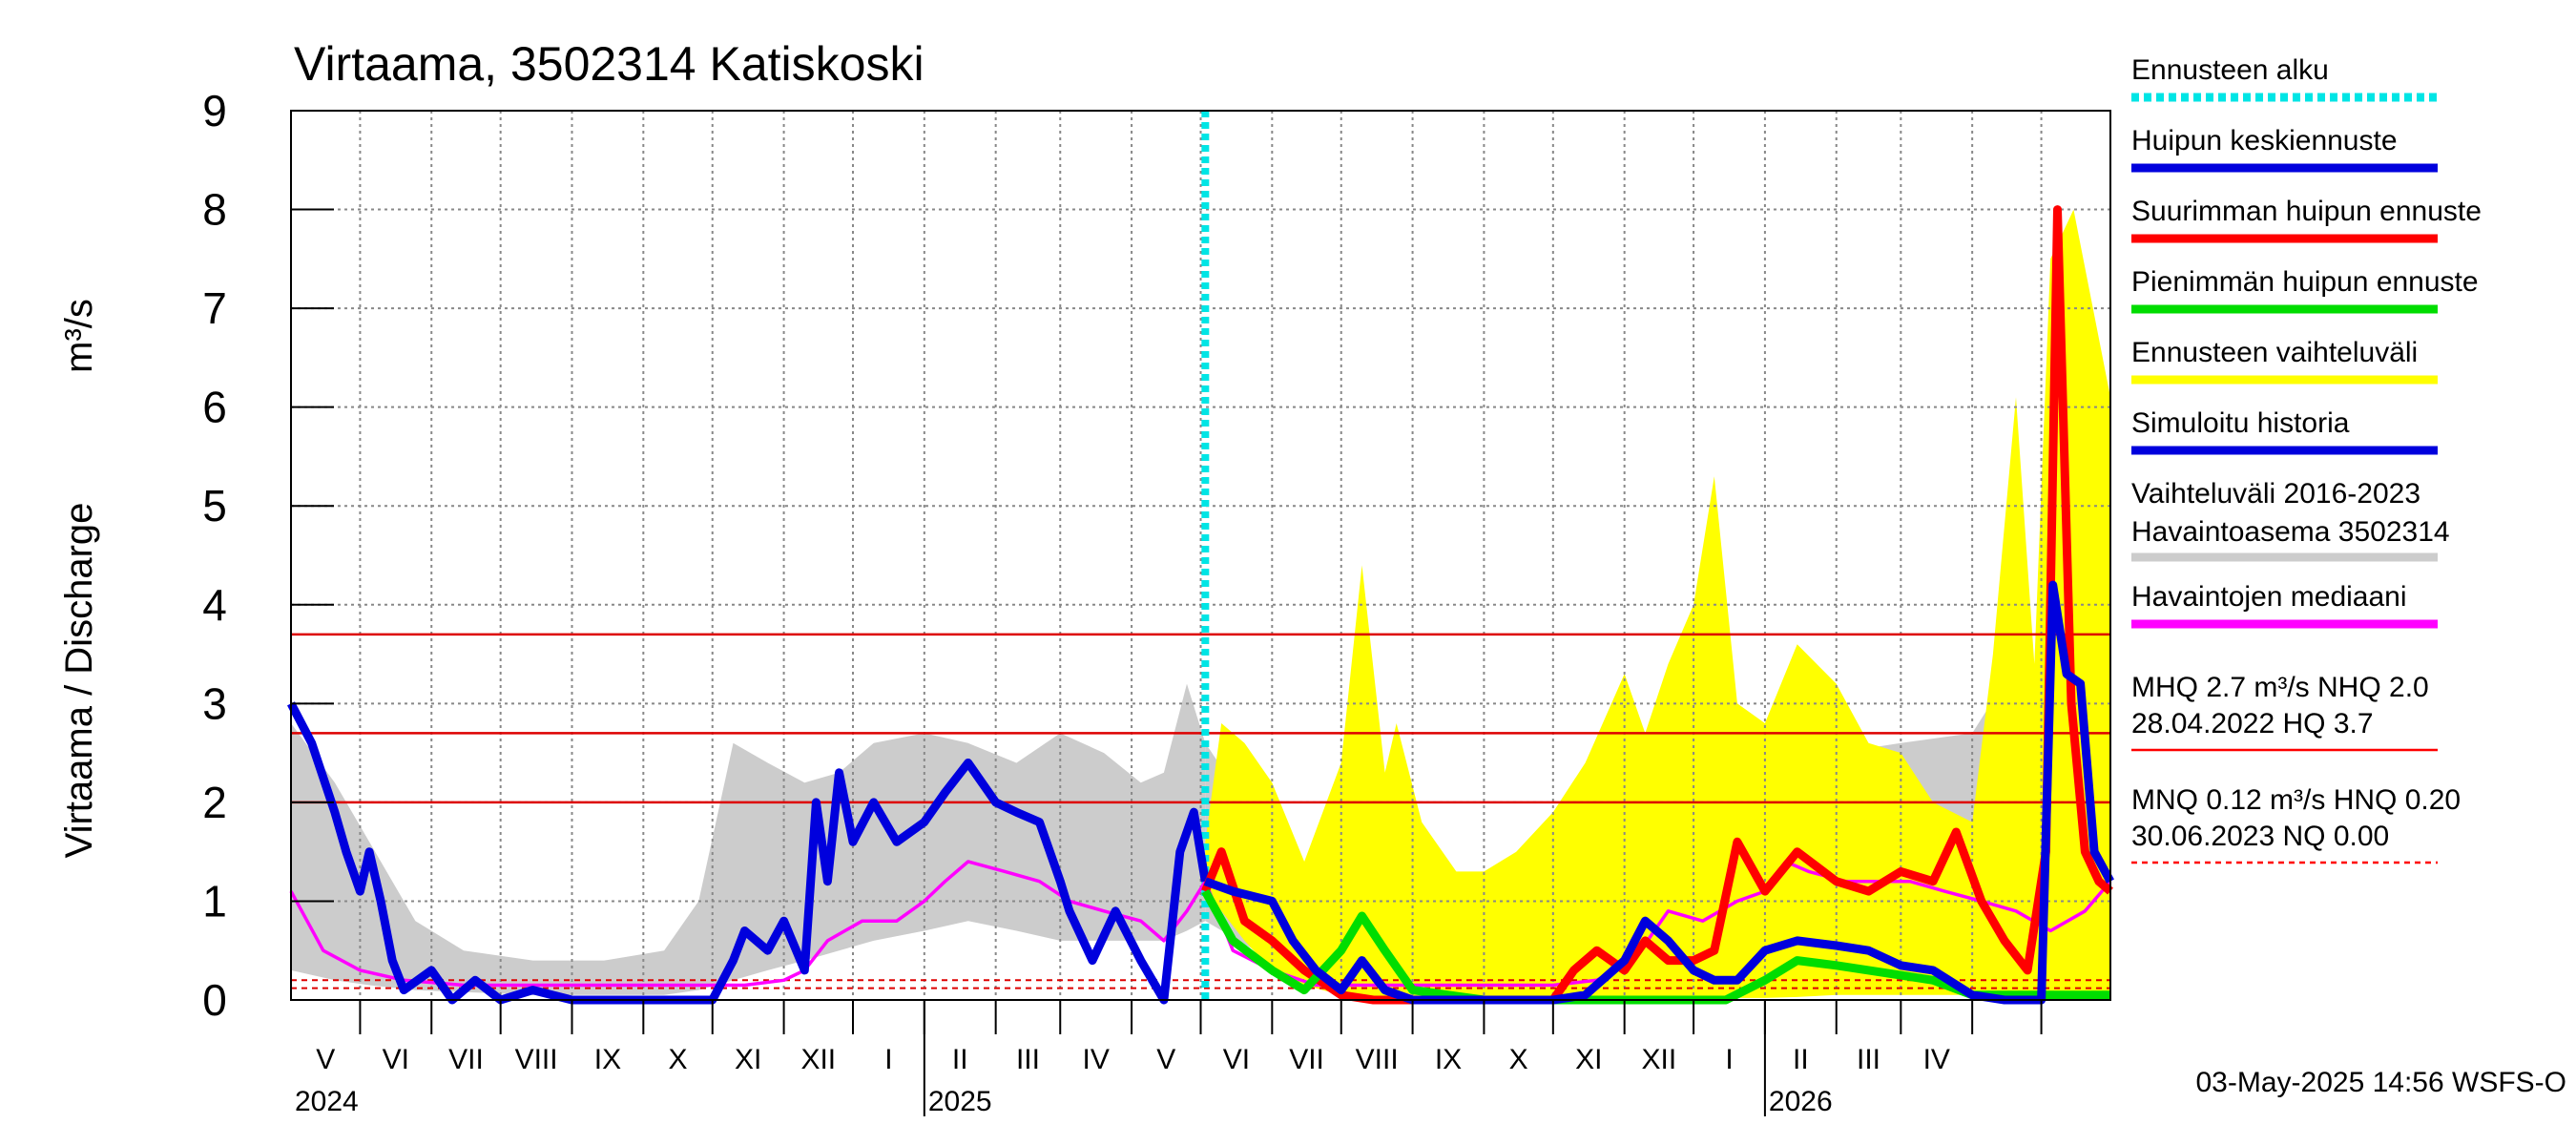 The width and height of the screenshot is (2576, 1145). Describe the element at coordinates (960, 1101) in the screenshot. I see `x-year-label: 2025` at that location.